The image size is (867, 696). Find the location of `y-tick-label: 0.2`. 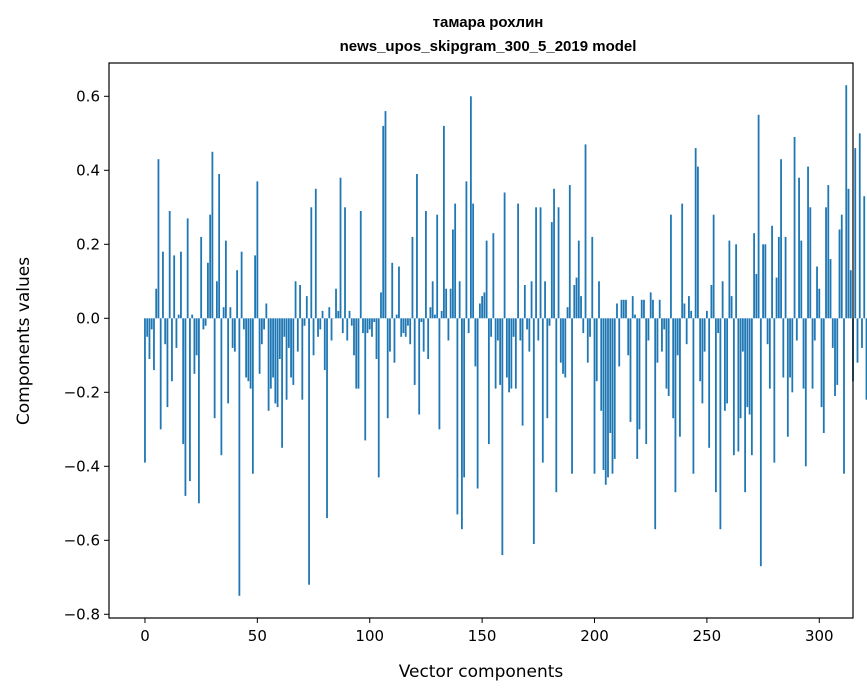

y-tick-label: 0.2 is located at coordinates (88, 244).